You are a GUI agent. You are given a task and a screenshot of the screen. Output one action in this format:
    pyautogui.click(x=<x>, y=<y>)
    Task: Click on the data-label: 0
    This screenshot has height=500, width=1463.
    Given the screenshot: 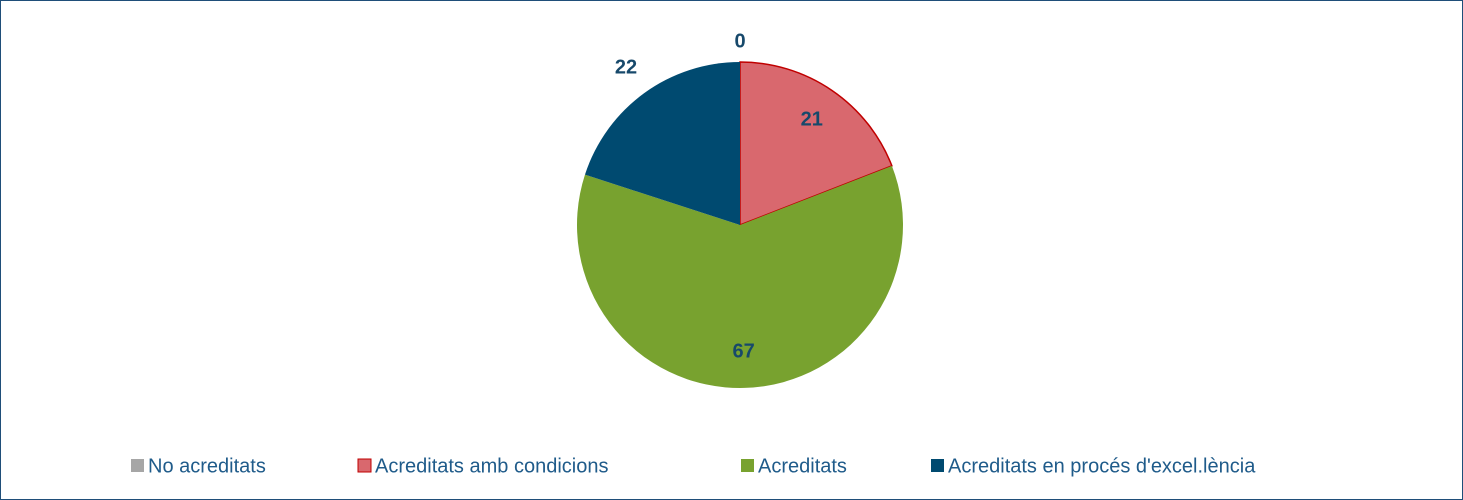 What is the action you would take?
    pyautogui.click(x=739, y=42)
    